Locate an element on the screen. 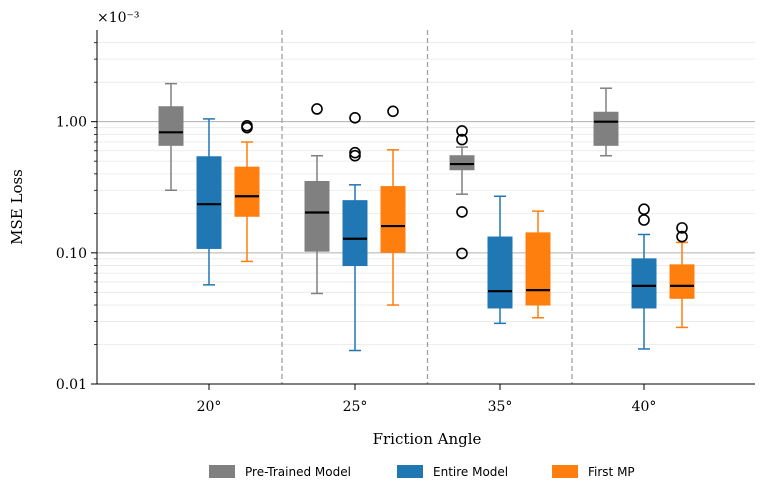 Image resolution: width=768 pixels, height=497 pixels. legend-label: Entire Model is located at coordinates (470, 472).